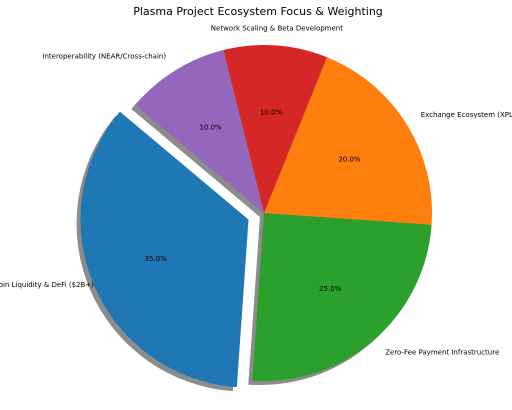  What do you see at coordinates (156, 259) in the screenshot?
I see `percent-label: 35.0%` at bounding box center [156, 259].